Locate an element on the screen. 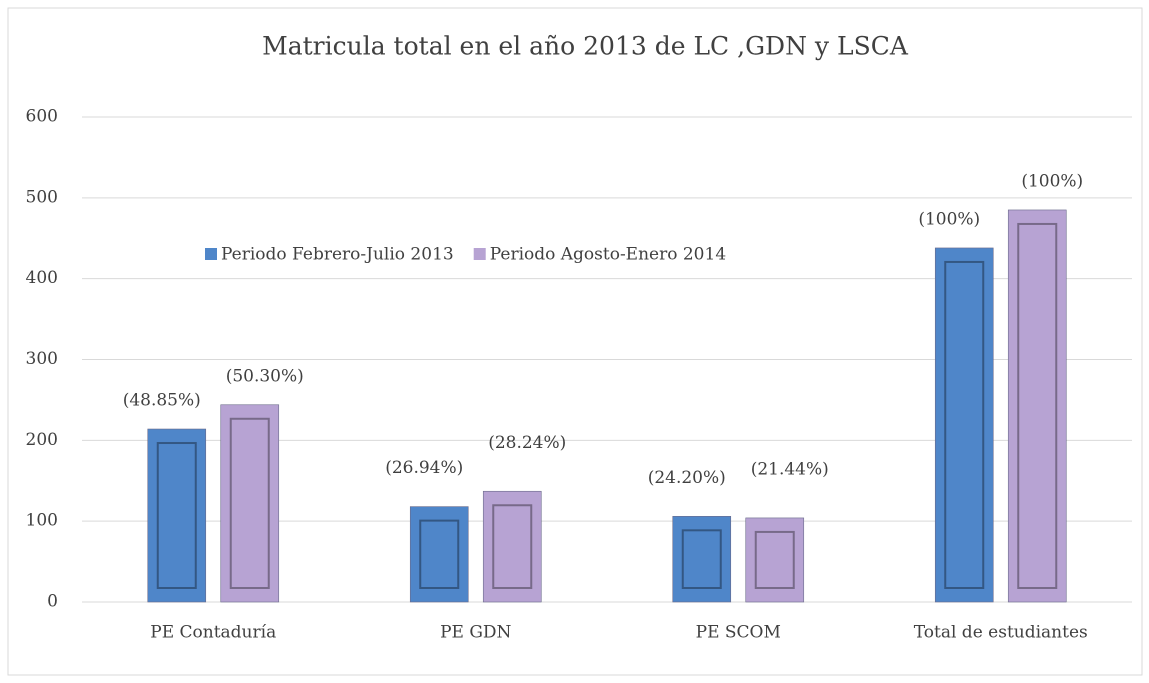 Image resolution: width=1149 pixels, height=683 pixels. data-label: (28.24%) is located at coordinates (527, 443).